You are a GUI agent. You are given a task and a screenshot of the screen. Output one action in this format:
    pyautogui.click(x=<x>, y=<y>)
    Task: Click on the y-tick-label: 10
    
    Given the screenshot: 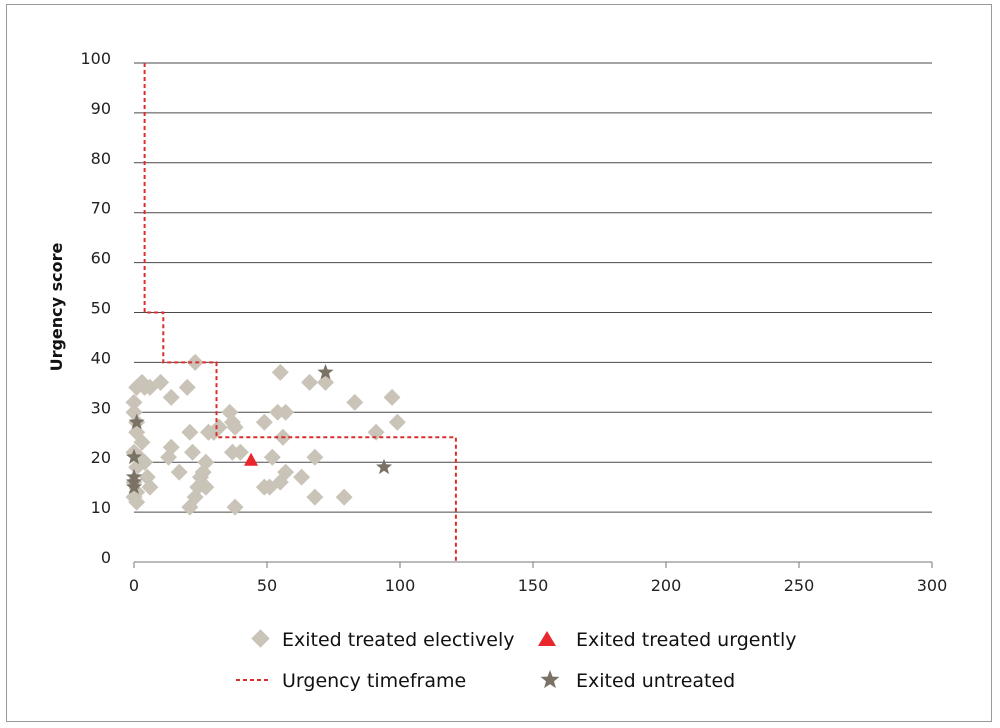 What is the action you would take?
    pyautogui.click(x=101, y=507)
    